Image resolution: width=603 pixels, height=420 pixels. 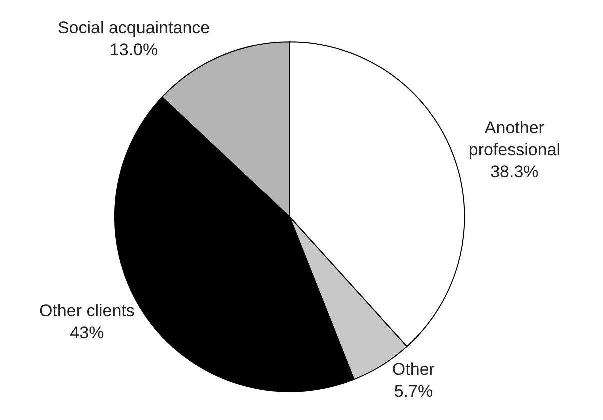 I want to click on data-label: 38.3%, so click(x=514, y=172).